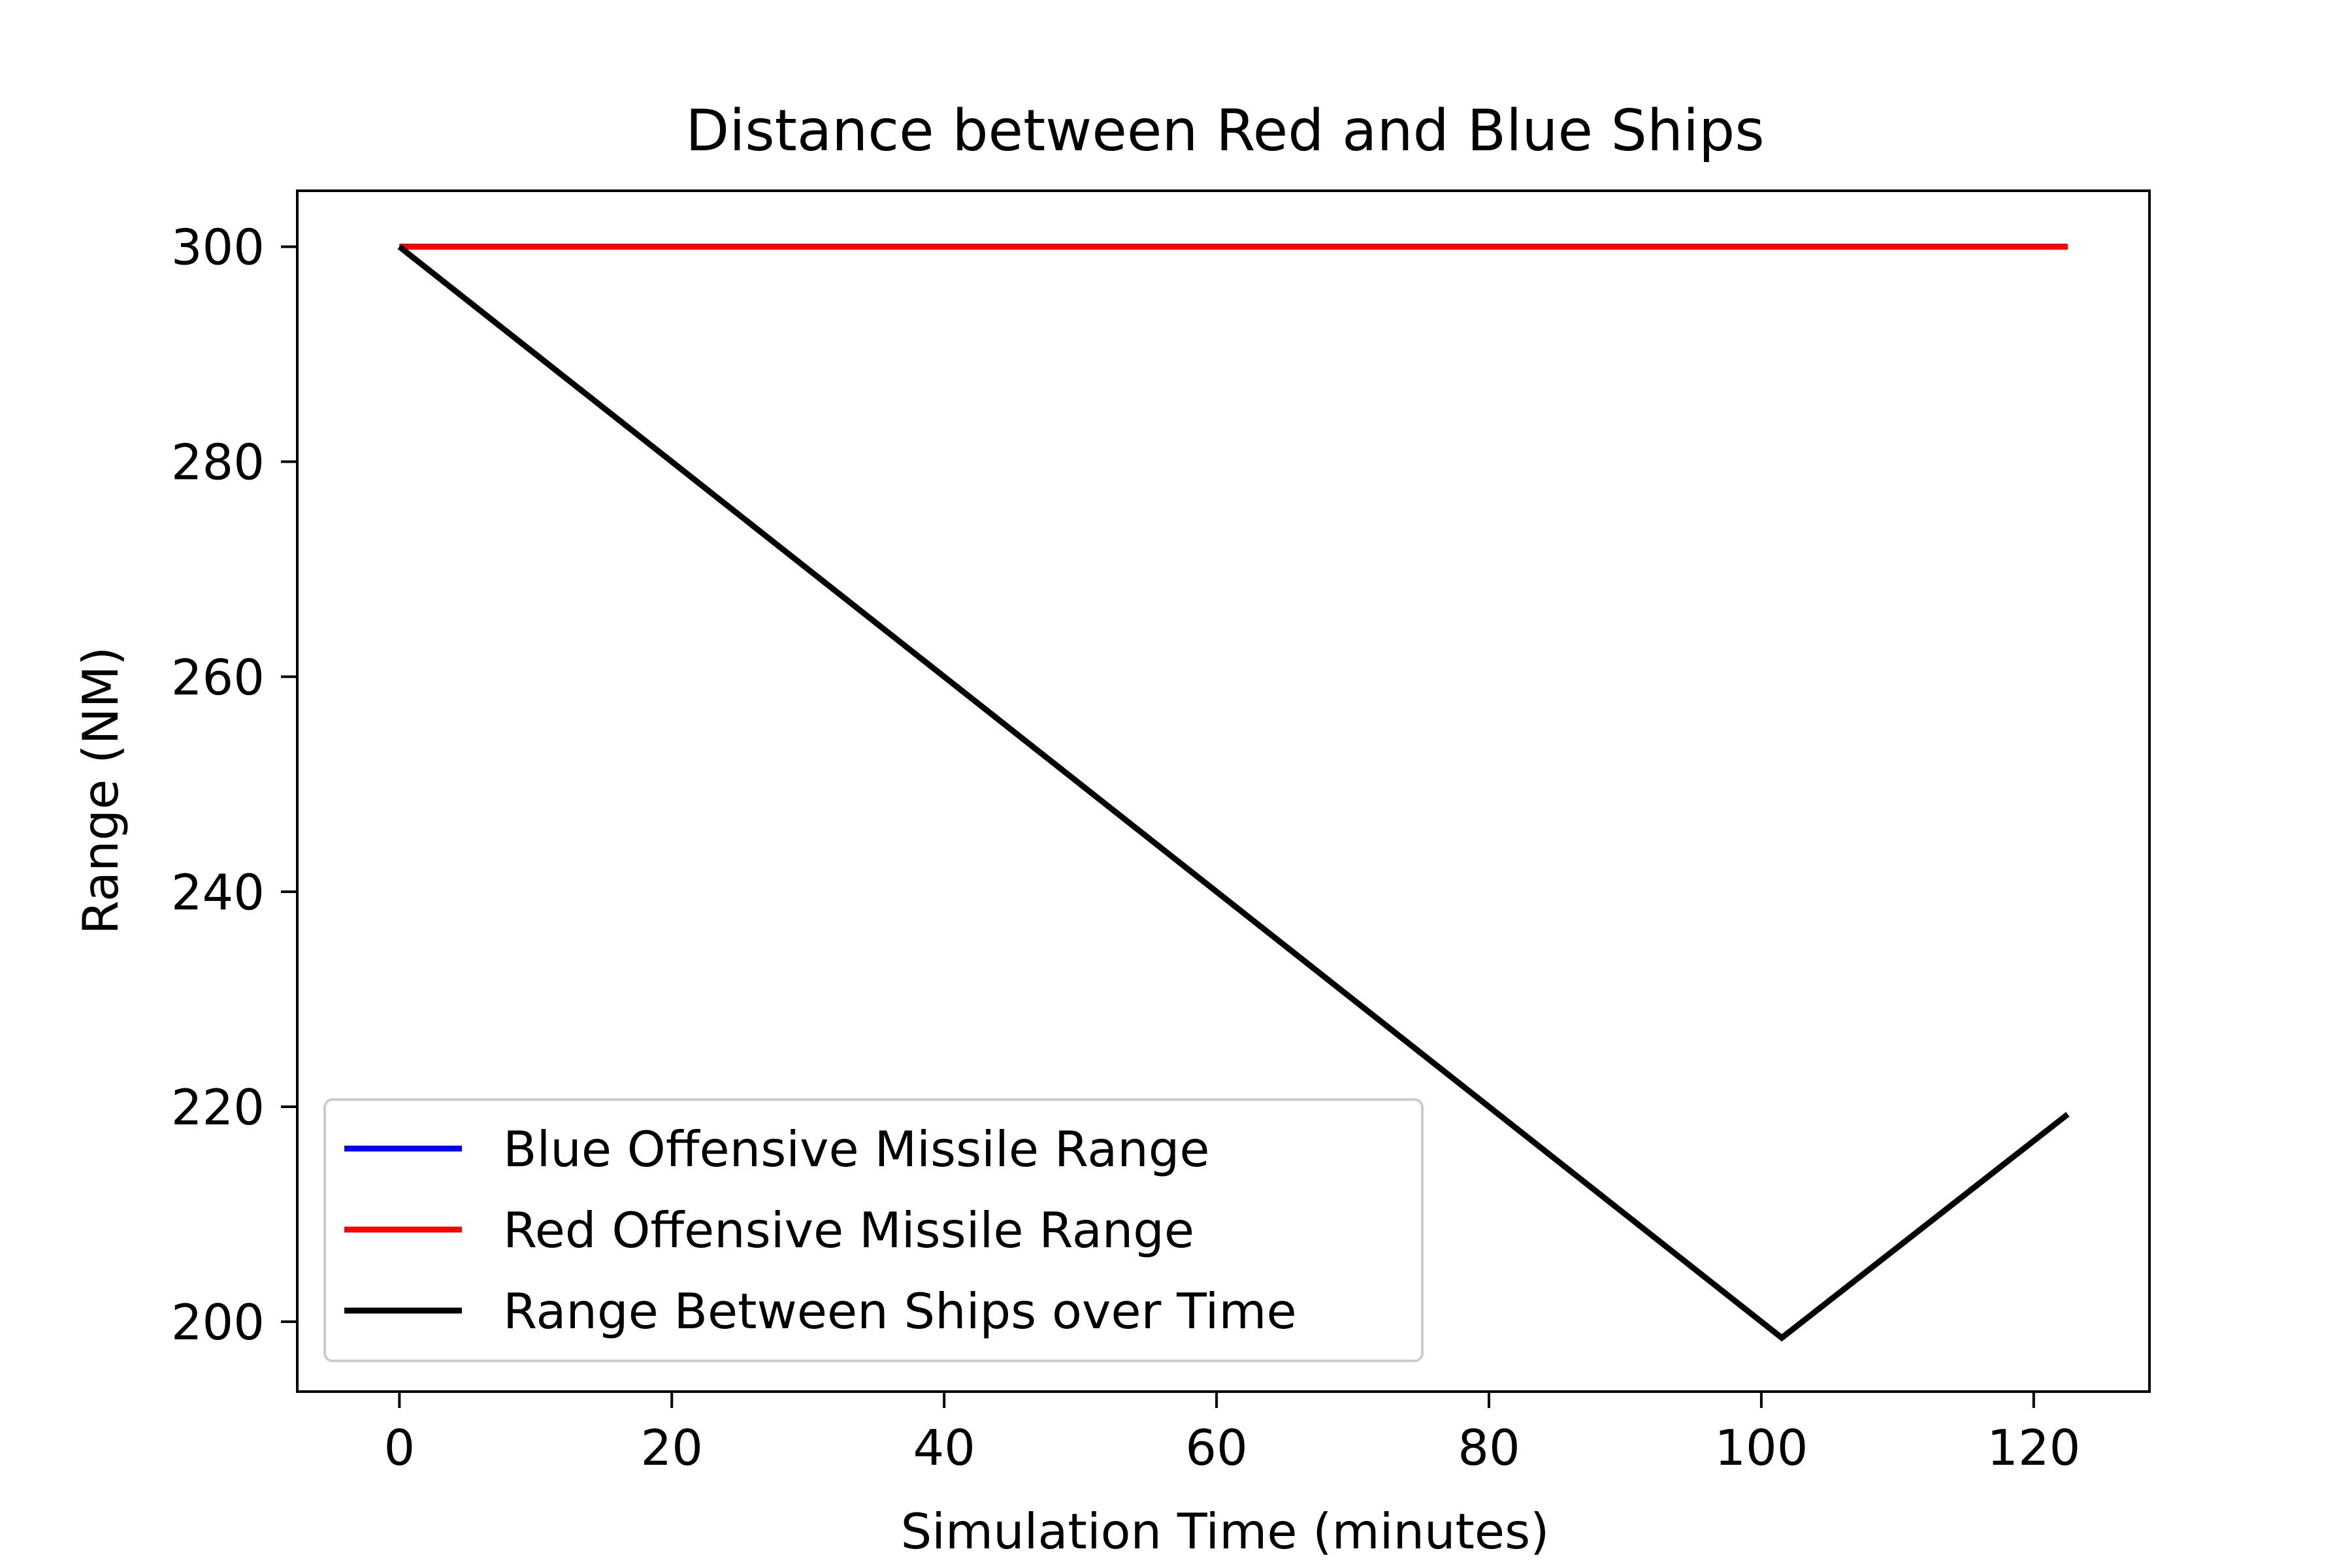 Image resolution: width=2352 pixels, height=1568 pixels. I want to click on y-tick-label: 240, so click(218, 892).